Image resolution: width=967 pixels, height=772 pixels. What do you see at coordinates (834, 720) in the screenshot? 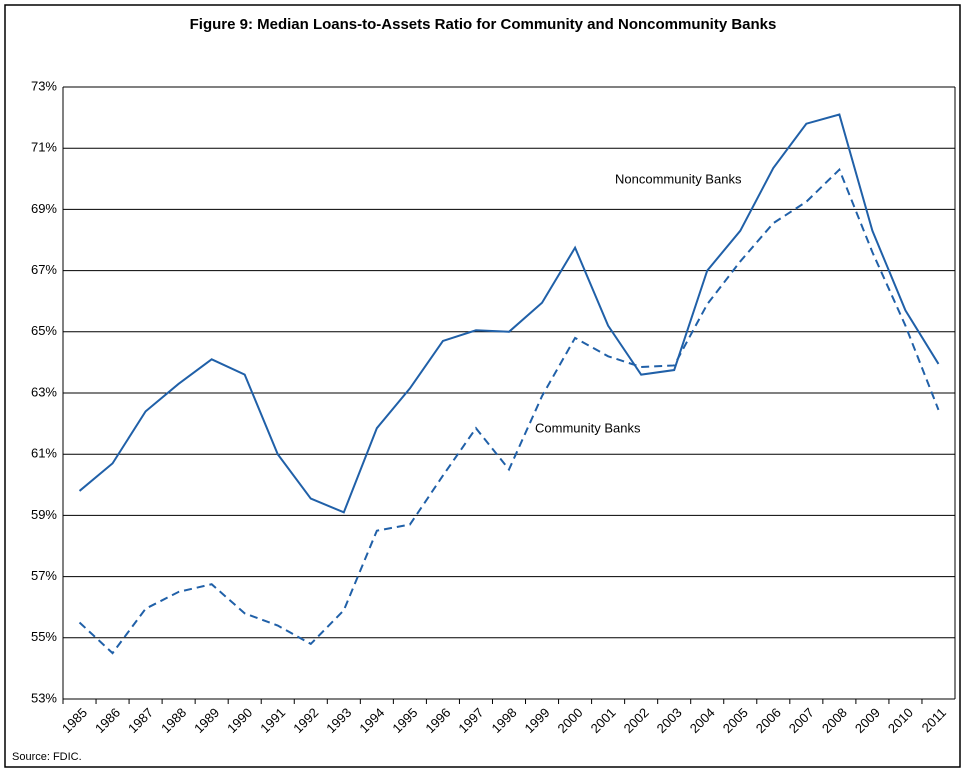
I see `x-tick-label: 2008` at bounding box center [834, 720].